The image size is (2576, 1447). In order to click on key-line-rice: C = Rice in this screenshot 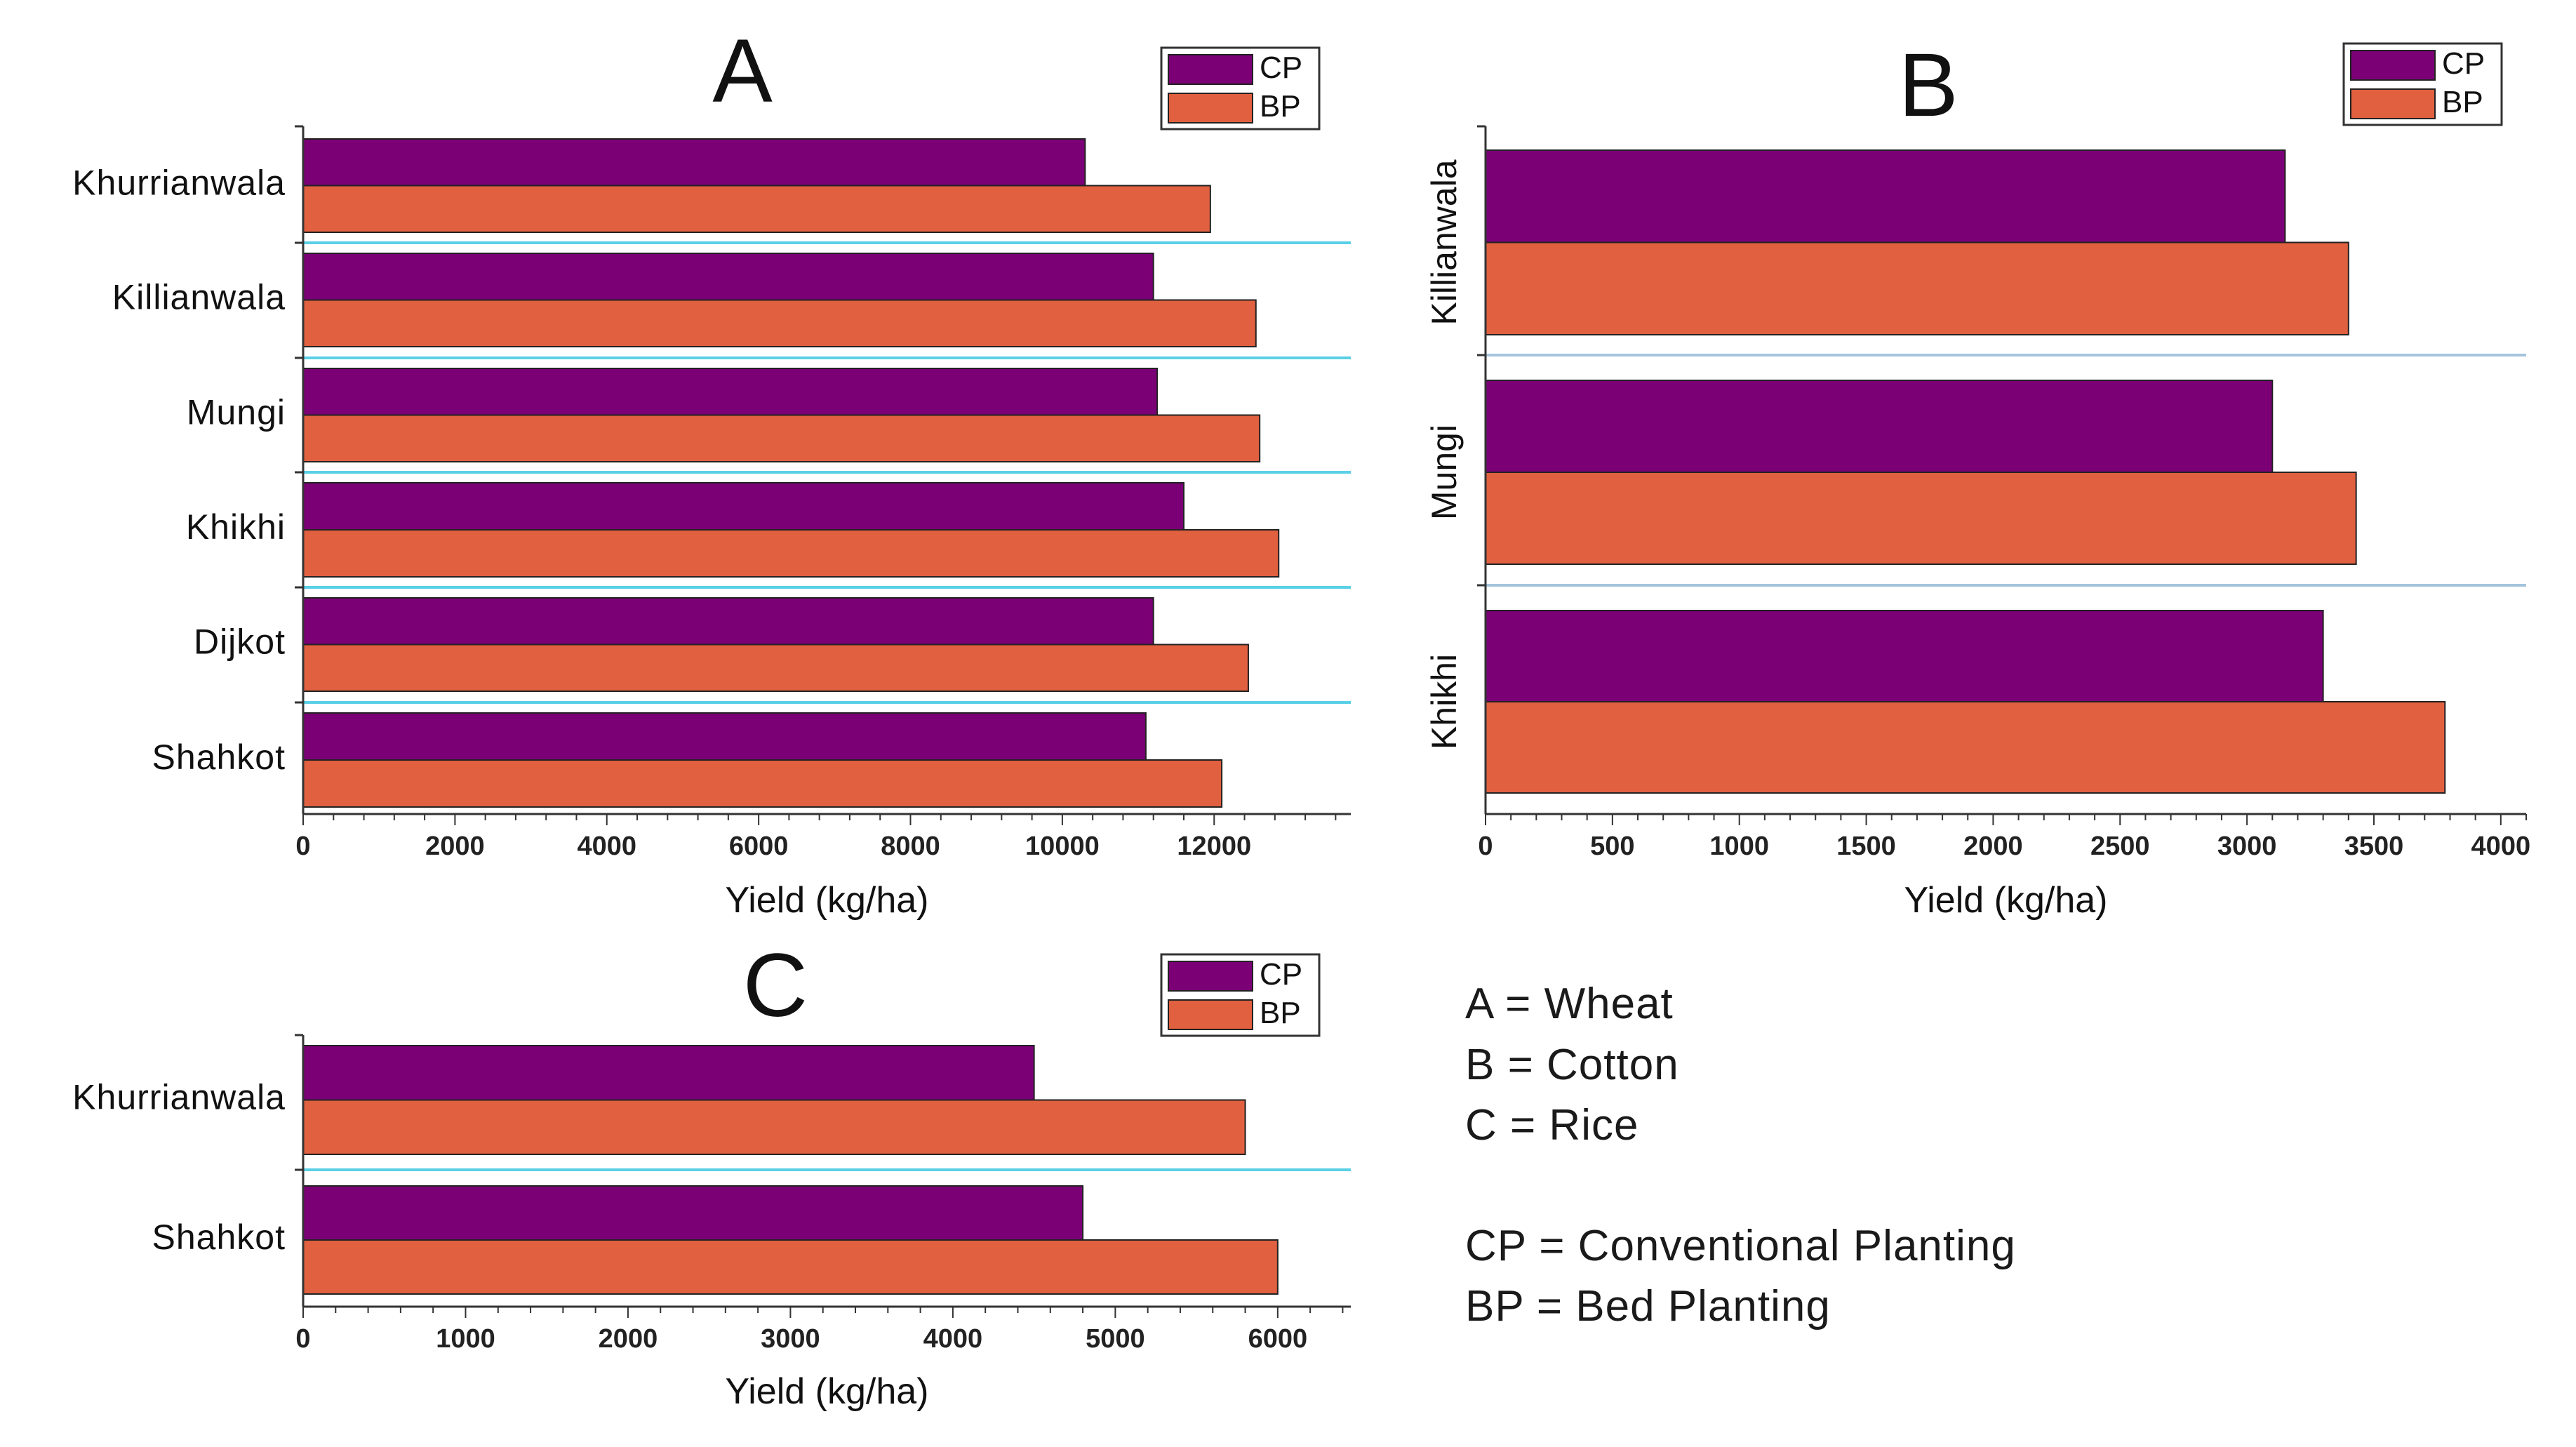, I will do `click(1552, 1125)`.